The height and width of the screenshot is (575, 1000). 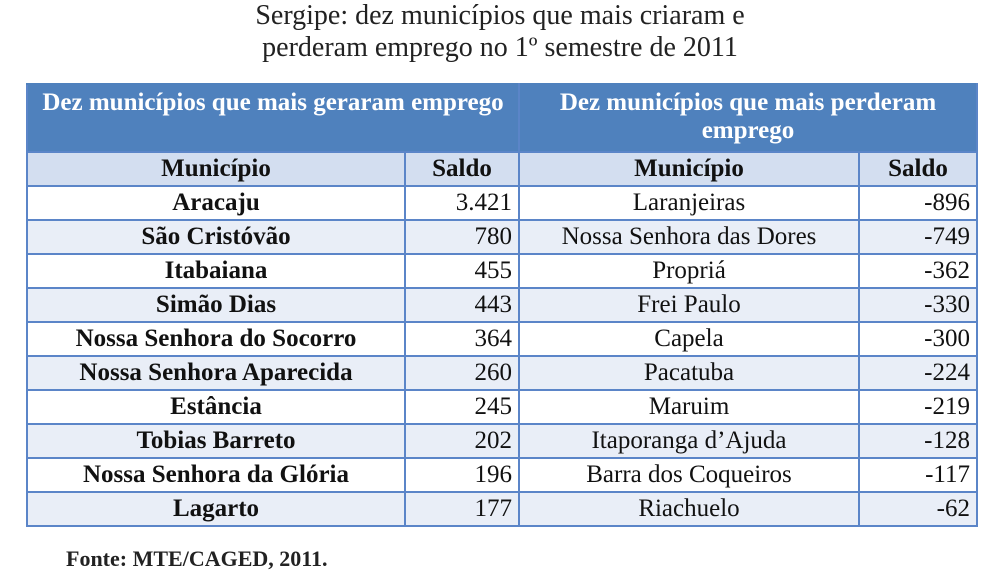 I want to click on lost-saldo-cell: -749, so click(x=918, y=237).